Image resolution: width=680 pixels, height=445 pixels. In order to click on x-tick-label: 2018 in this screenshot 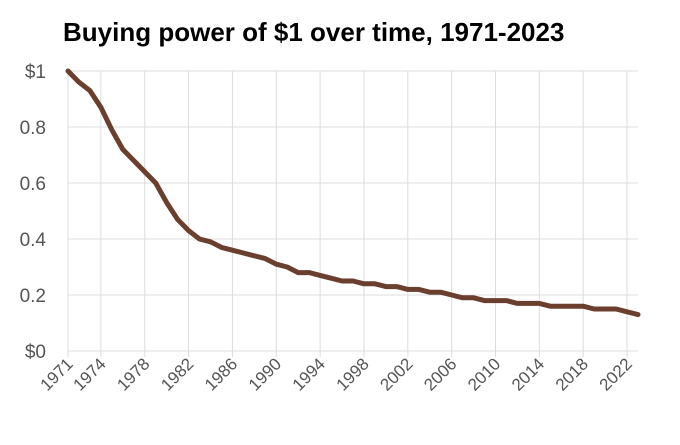, I will do `click(572, 374)`.